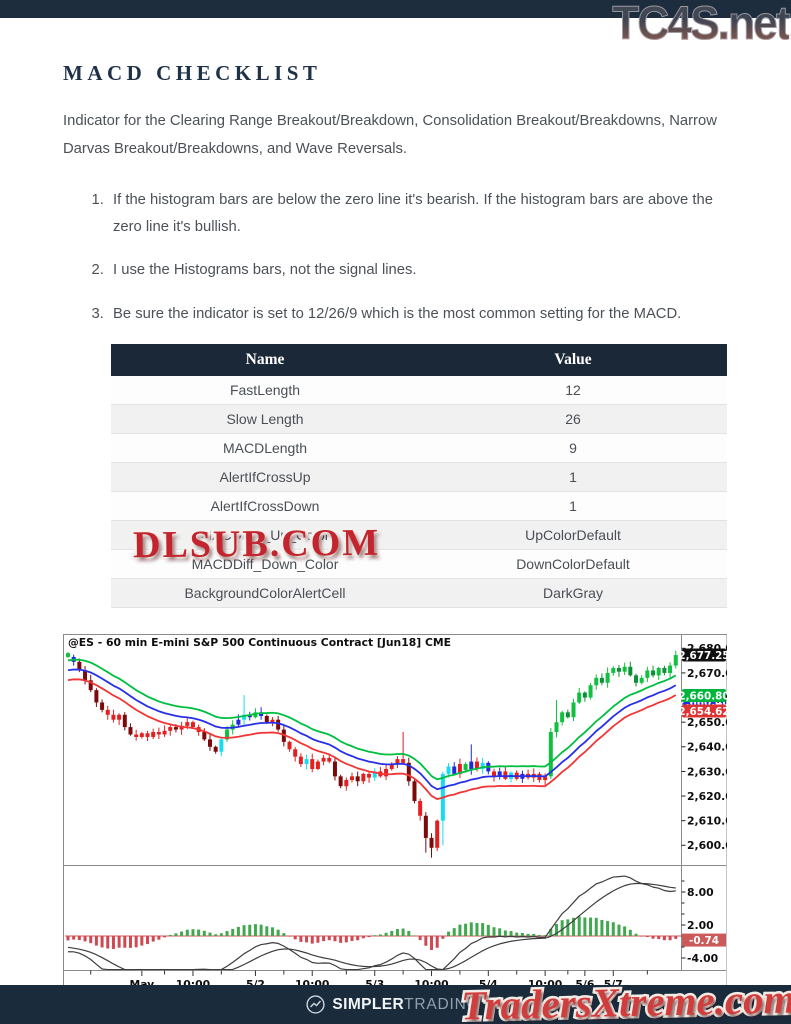  Describe the element at coordinates (704, 941) in the screenshot. I see `svg-text: -0.74` at that location.